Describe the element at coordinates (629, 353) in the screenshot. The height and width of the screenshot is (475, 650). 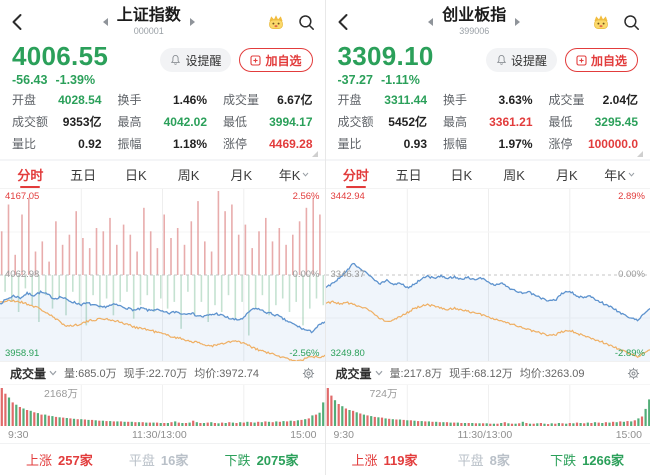
I see `chart-low-pct-label: -2.89%` at that location.